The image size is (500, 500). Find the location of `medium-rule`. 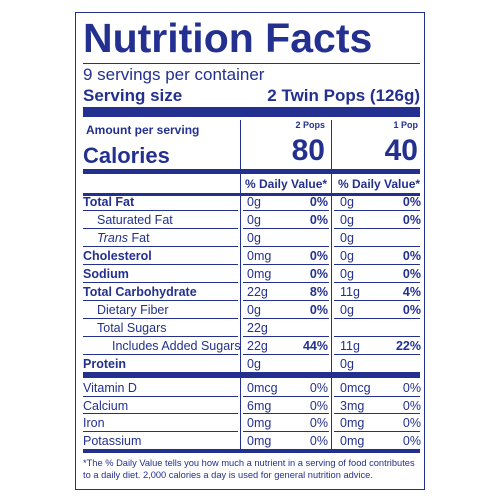

medium-rule is located at coordinates (251, 194).